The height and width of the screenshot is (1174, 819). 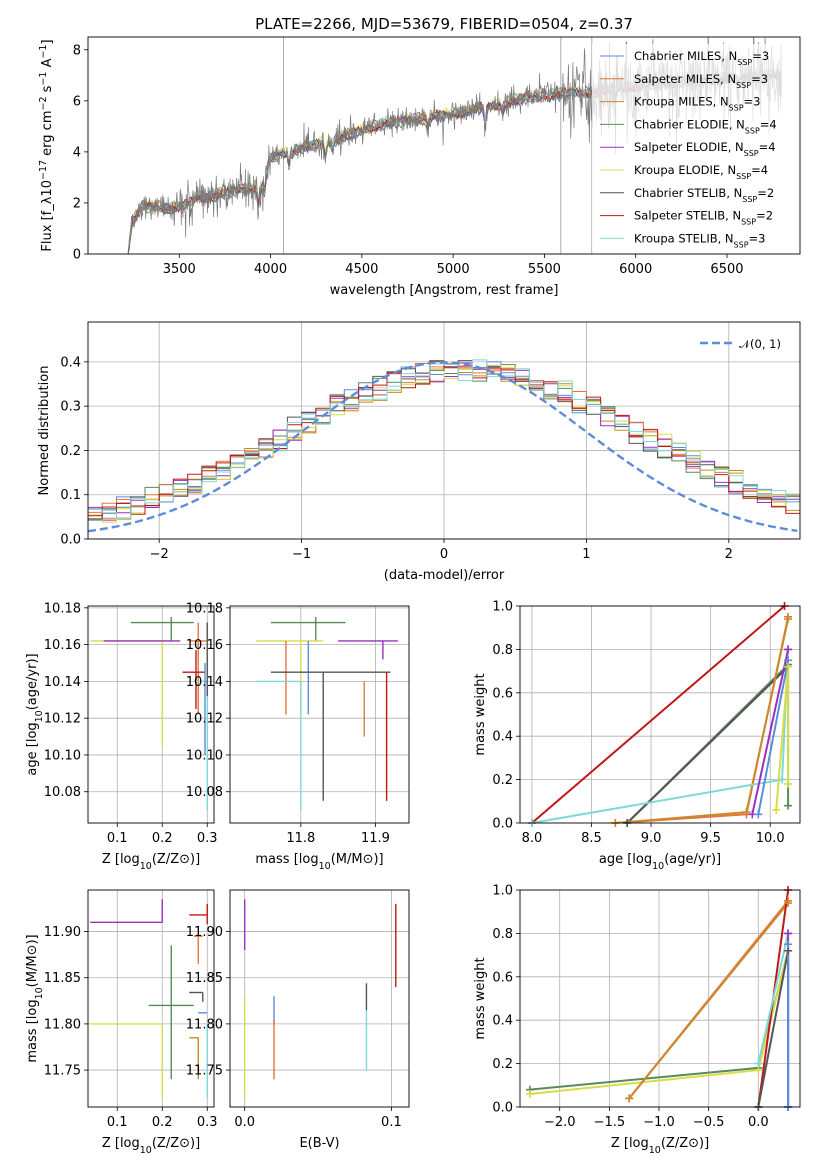 What do you see at coordinates (62, 978) in the screenshot?
I see `y-tick-label: 11.85` at bounding box center [62, 978].